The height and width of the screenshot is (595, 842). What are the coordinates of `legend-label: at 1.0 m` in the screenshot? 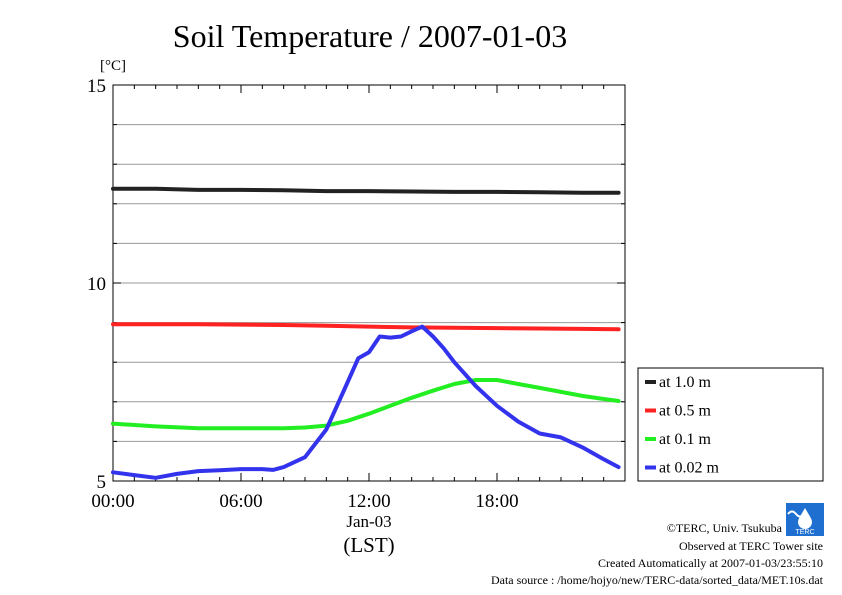 It's located at (685, 382).